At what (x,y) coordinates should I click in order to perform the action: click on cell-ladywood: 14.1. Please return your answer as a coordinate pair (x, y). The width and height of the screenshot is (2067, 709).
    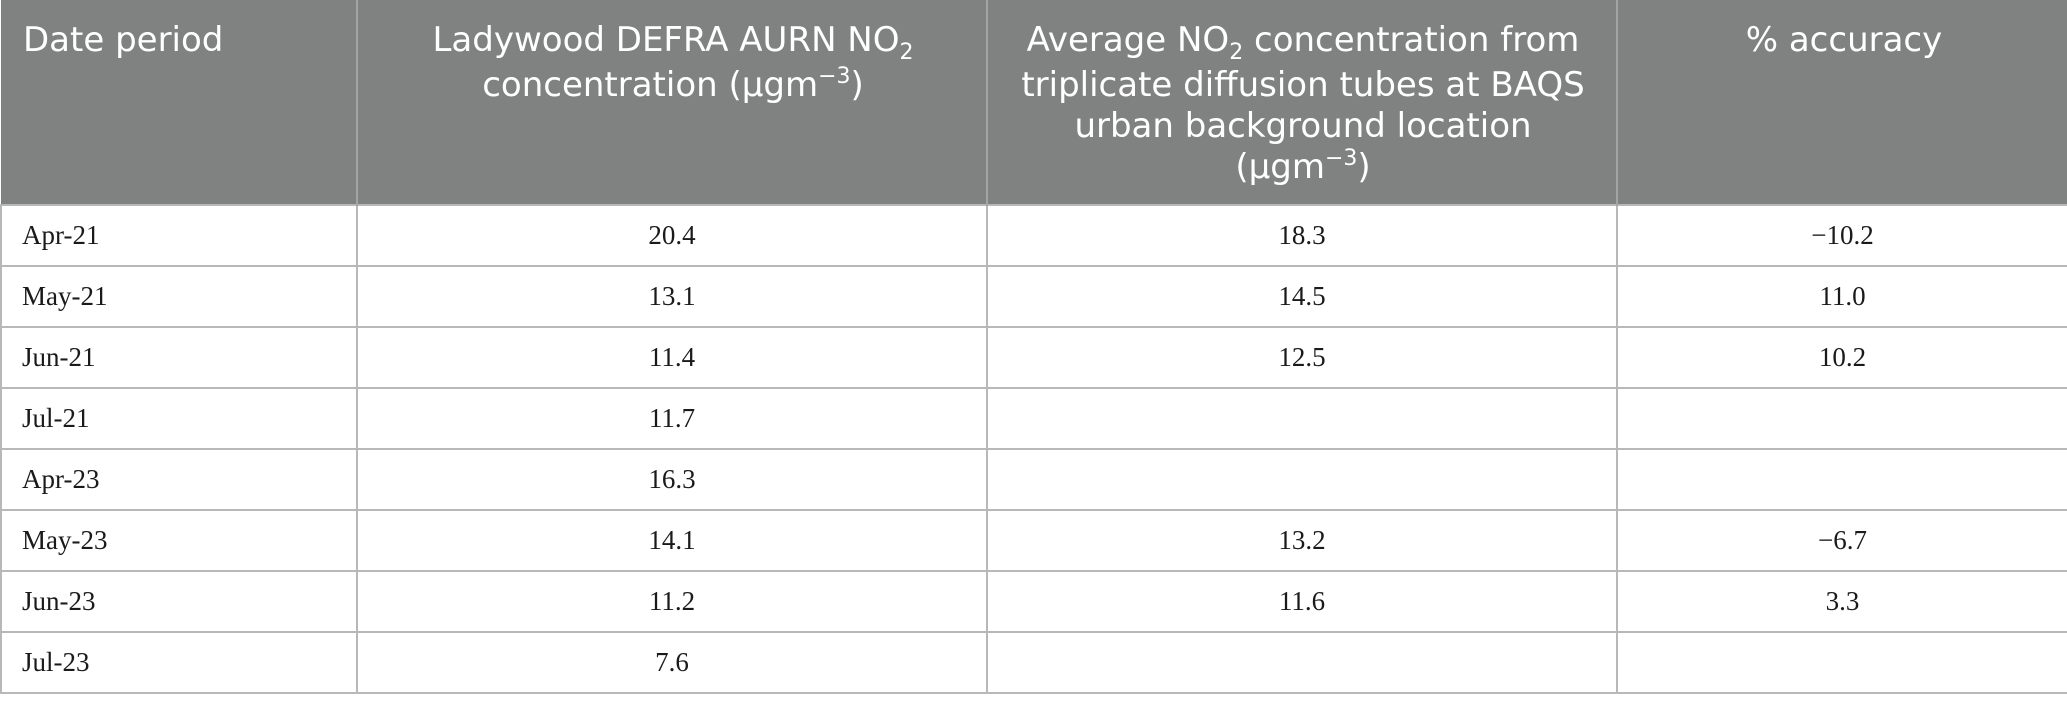
    Looking at the image, I should click on (671, 541).